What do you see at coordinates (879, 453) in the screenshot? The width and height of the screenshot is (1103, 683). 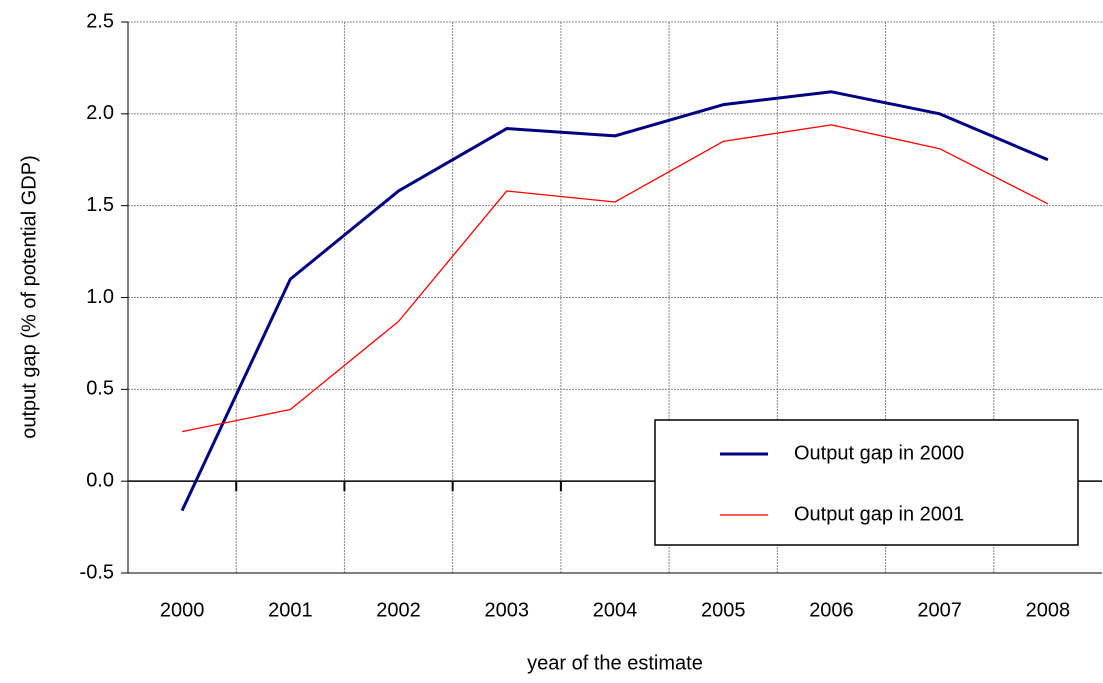 I see `legend-label: Output gap in 2000` at bounding box center [879, 453].